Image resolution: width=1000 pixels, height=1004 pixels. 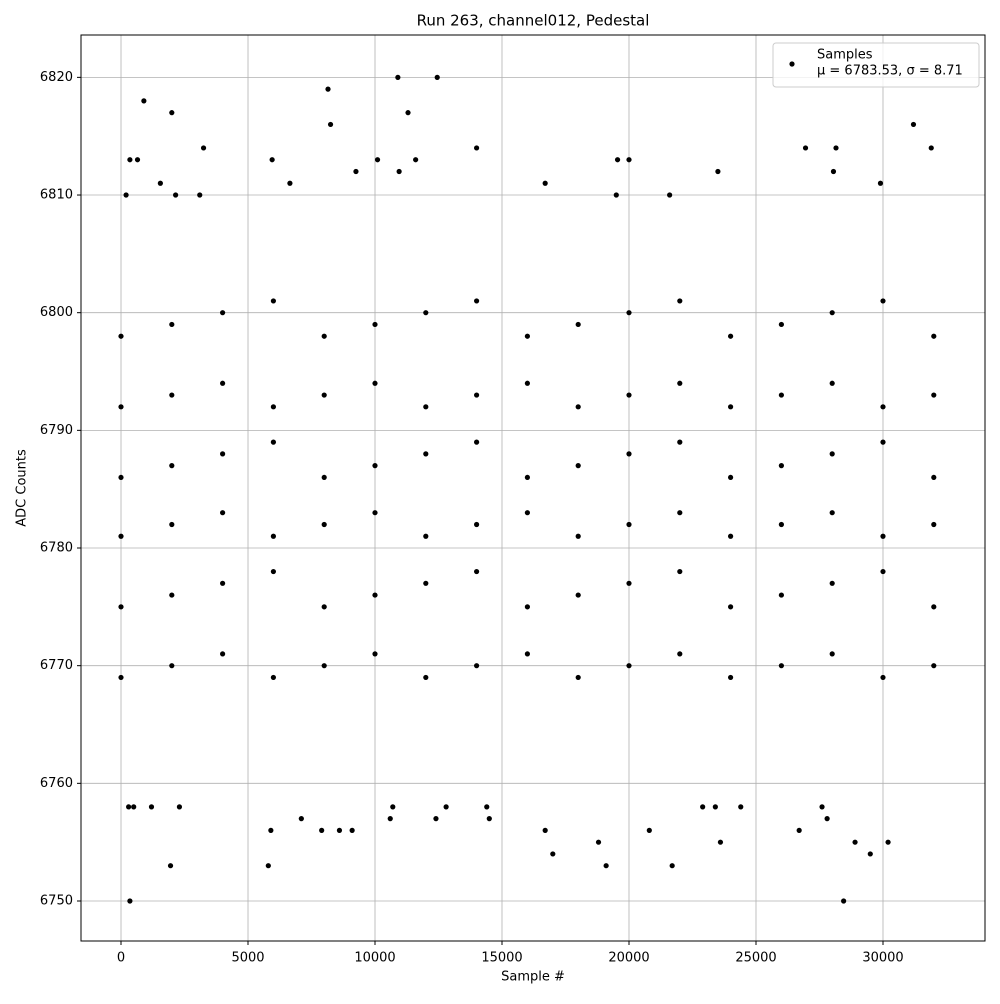 I want to click on y-tick-label: 6760, so click(x=56, y=783).